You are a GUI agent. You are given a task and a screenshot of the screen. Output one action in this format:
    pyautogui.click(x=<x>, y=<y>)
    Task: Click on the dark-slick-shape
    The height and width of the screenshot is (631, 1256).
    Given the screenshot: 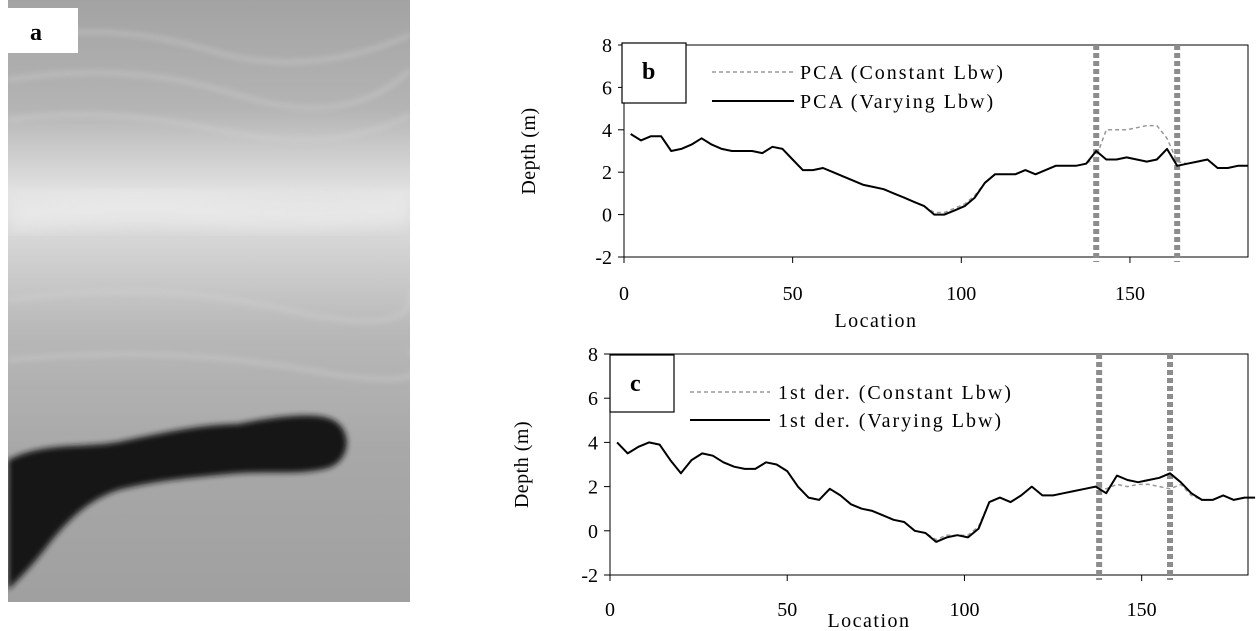 What is the action you would take?
    pyautogui.click(x=177, y=502)
    